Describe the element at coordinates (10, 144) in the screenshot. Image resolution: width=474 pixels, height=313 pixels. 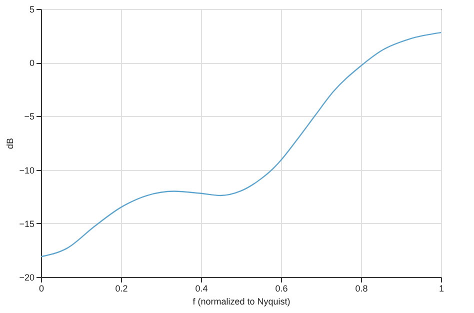
I see `y-axis-title: dB` at that location.